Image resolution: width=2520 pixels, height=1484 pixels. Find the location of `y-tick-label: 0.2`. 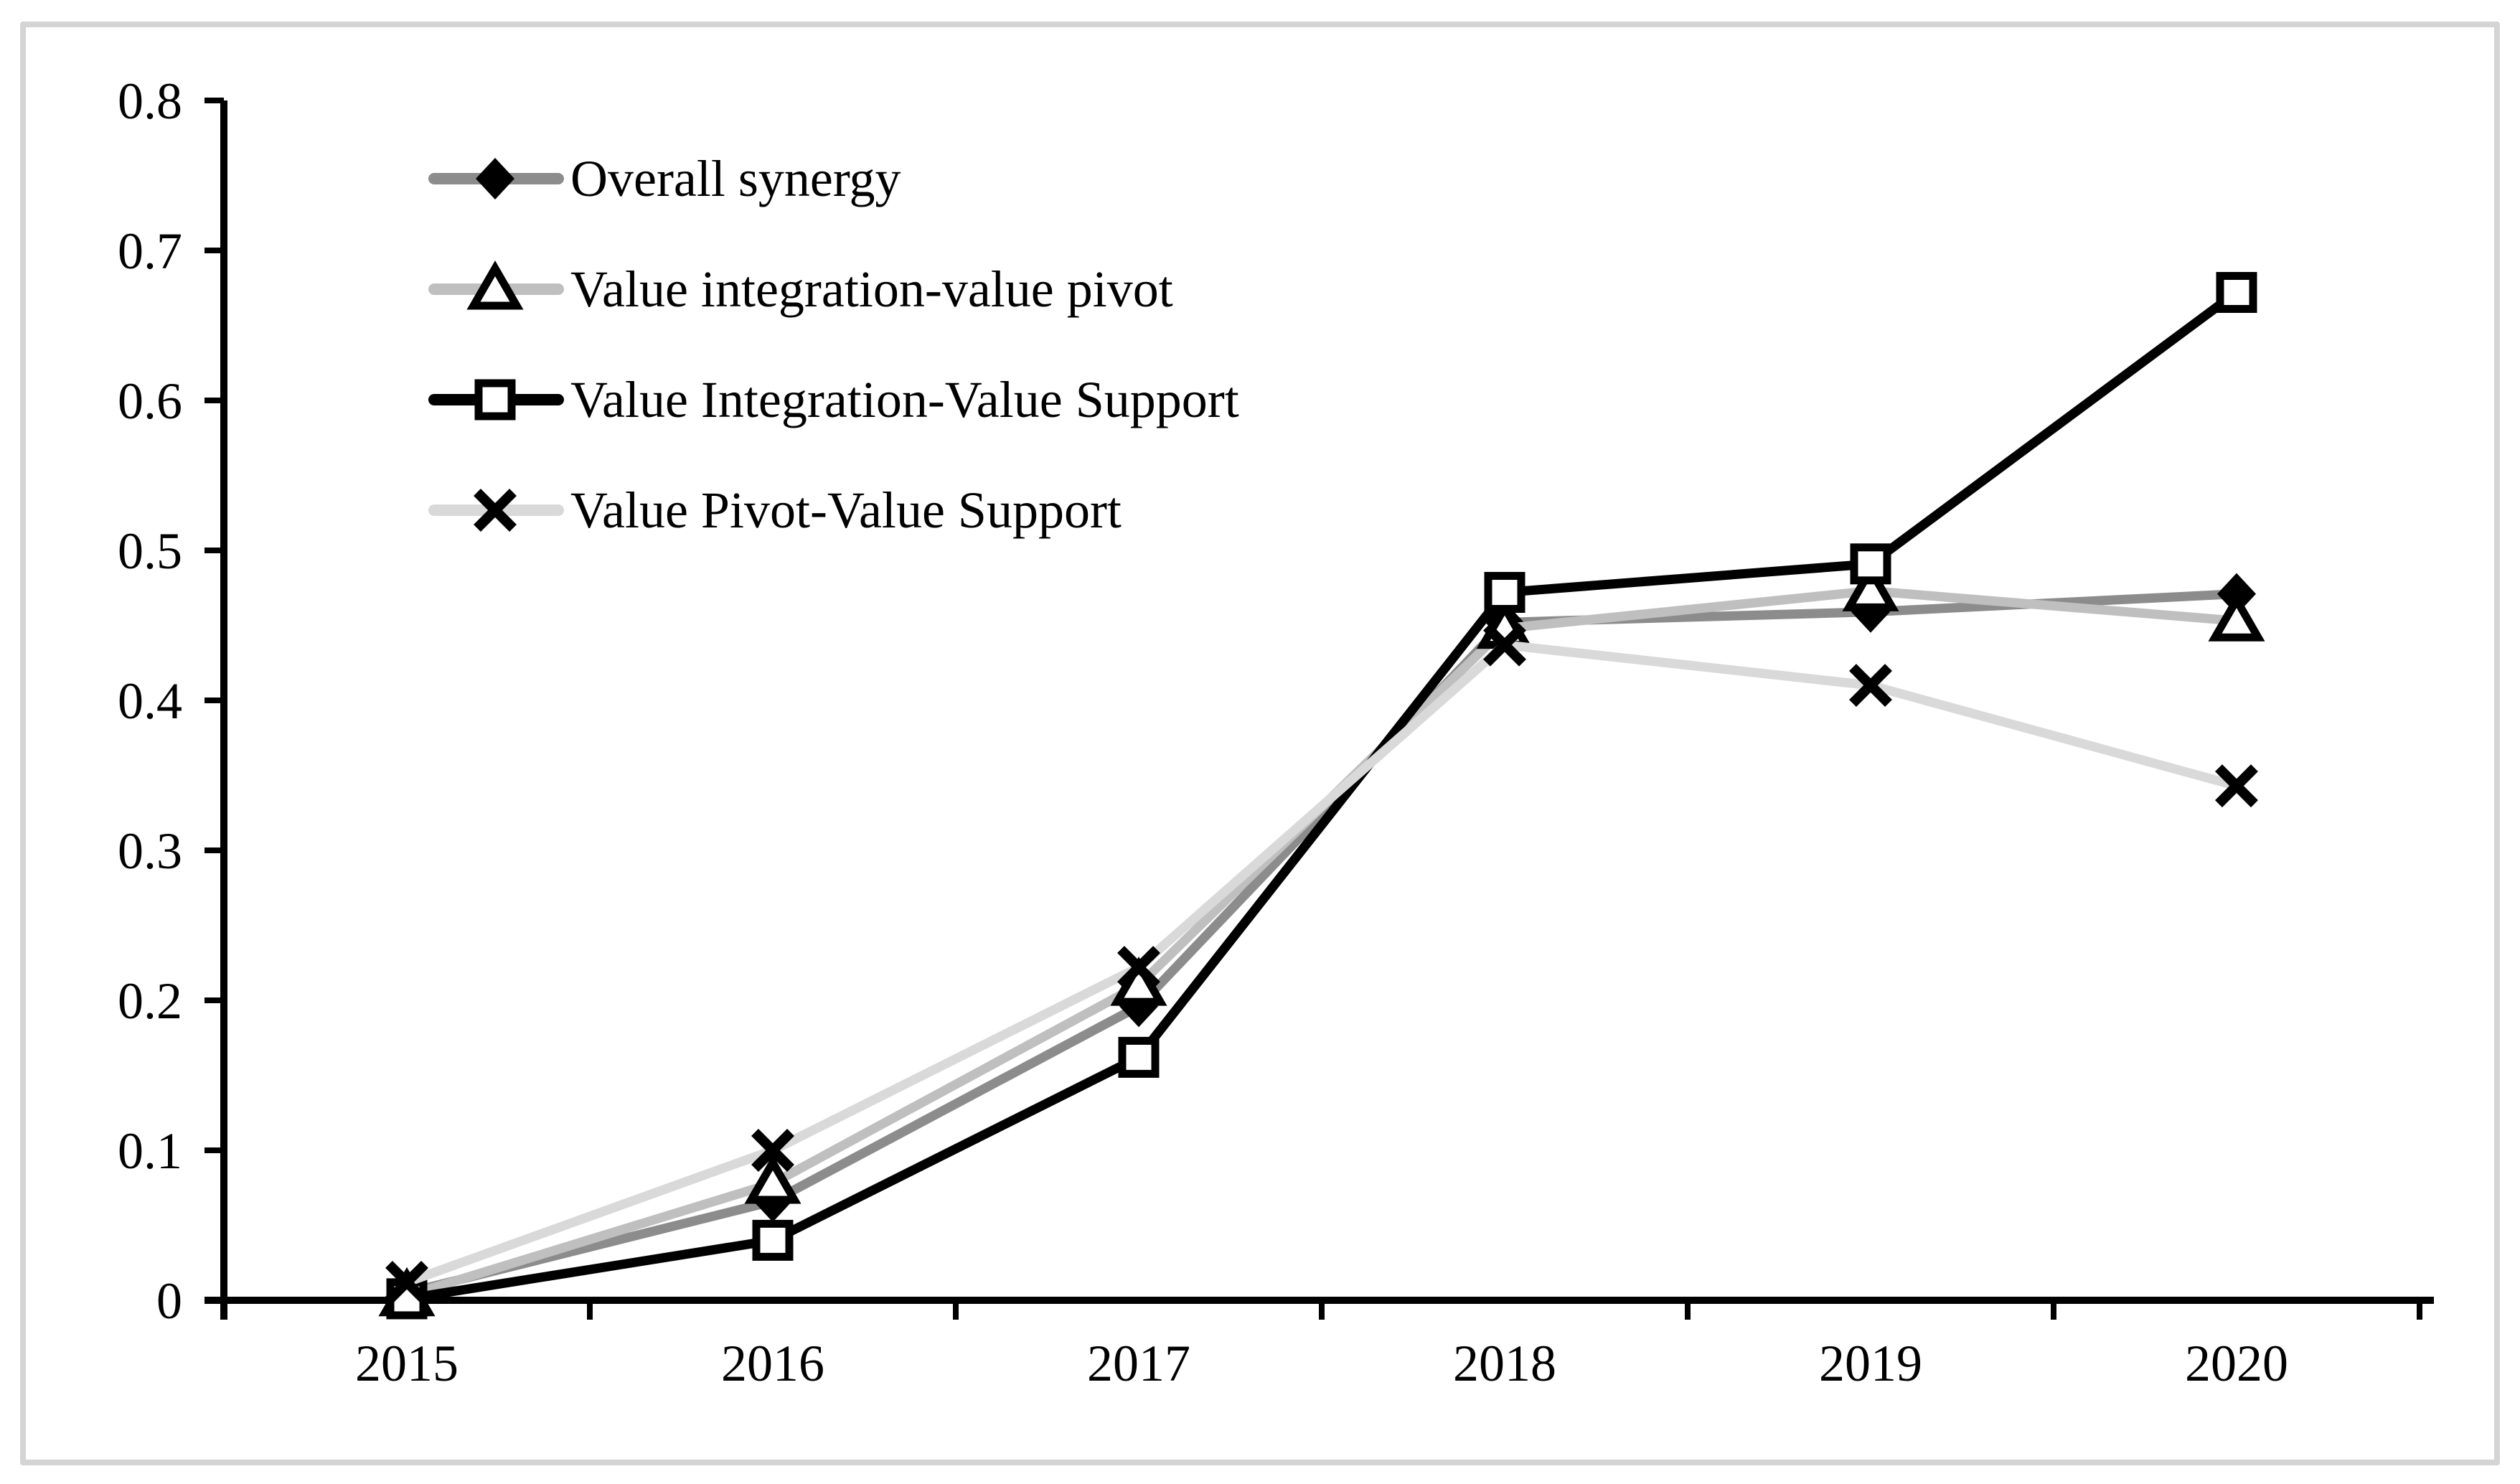

y-tick-label: 0.2 is located at coordinates (150, 1001).